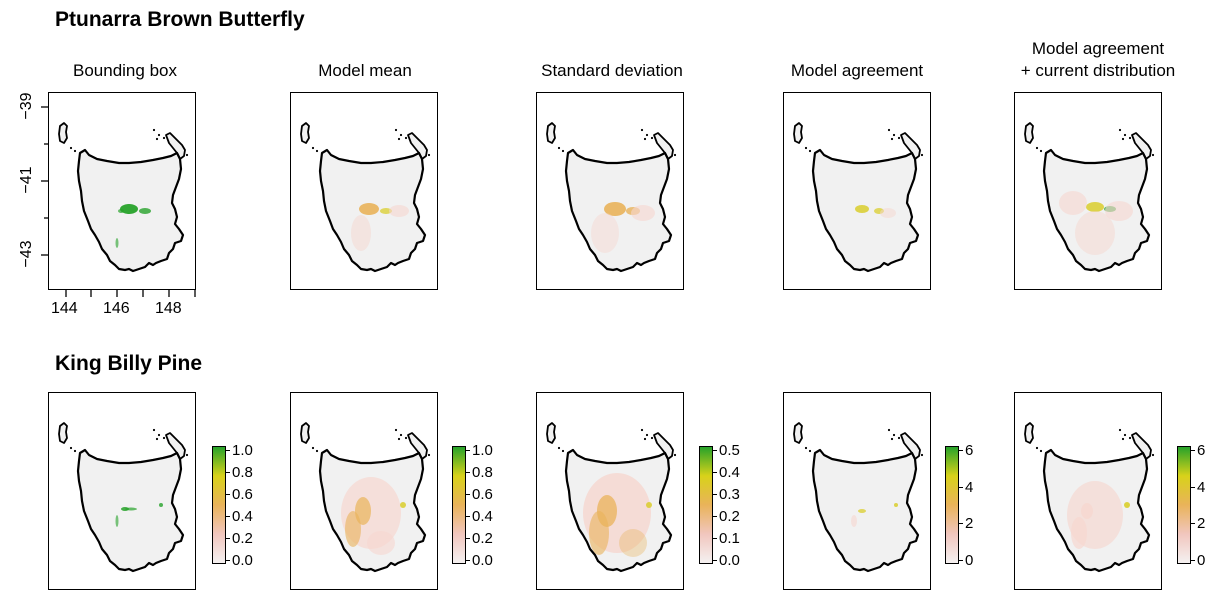 The width and height of the screenshot is (1215, 594). I want to click on section-title-butterfly: Ptunarra Brown Butterfly, so click(180, 19).